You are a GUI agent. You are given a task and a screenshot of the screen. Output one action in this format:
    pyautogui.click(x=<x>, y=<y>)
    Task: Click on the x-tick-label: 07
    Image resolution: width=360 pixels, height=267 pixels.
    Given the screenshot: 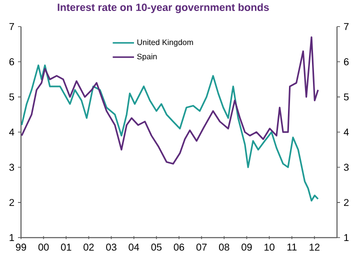 What is the action you would take?
    pyautogui.click(x=201, y=247)
    